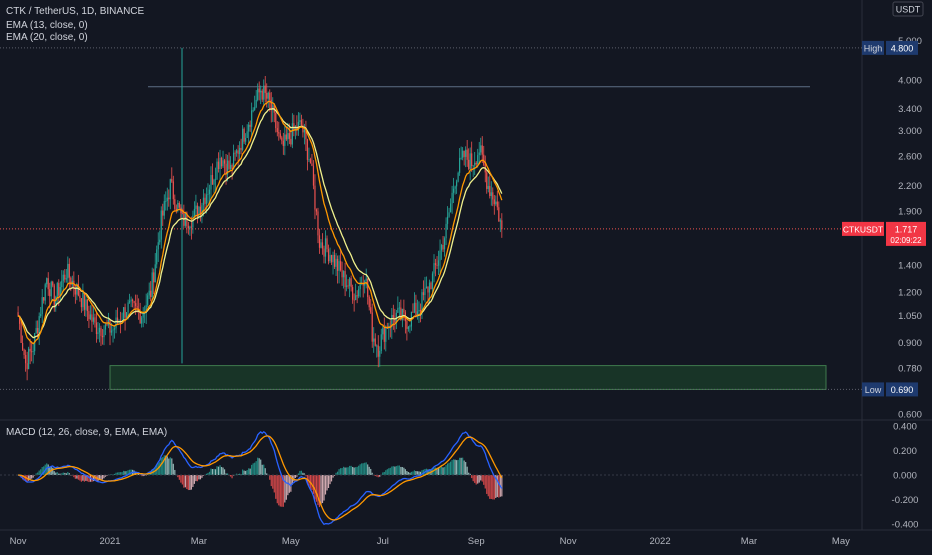 This screenshot has width=932, height=555. What do you see at coordinates (468, 377) in the screenshot?
I see `support-zone` at bounding box center [468, 377].